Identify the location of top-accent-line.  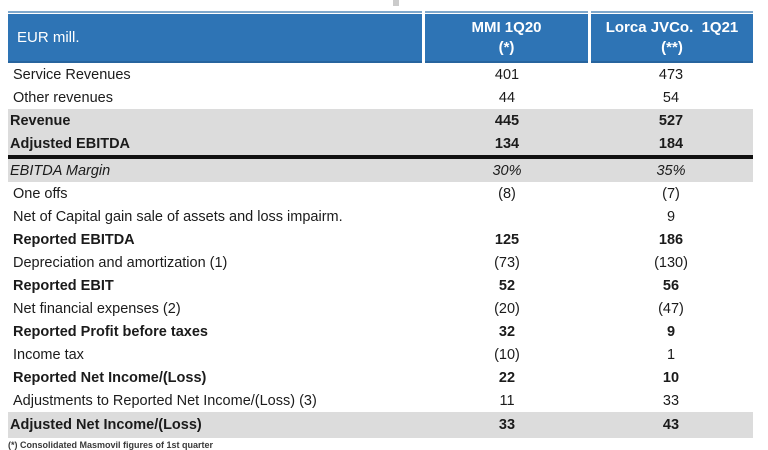
(380, 12).